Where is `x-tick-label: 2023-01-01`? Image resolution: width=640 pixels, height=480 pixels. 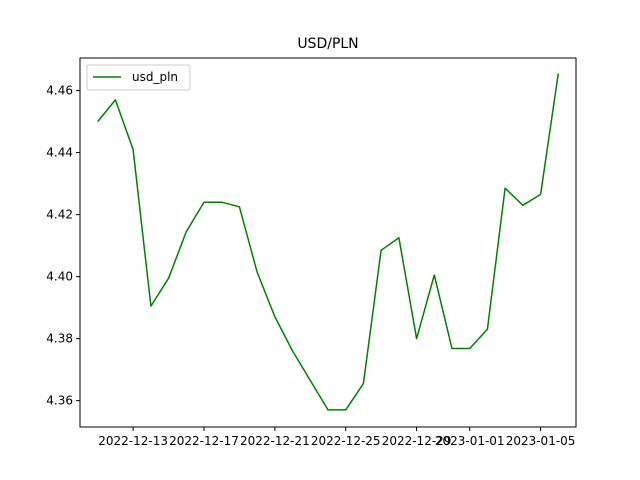
x-tick-label: 2023-01-01 is located at coordinates (470, 441).